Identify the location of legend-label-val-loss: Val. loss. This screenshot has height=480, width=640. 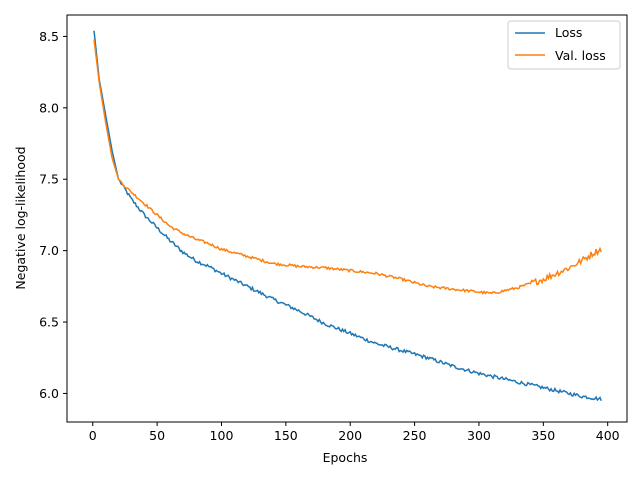
(580, 55).